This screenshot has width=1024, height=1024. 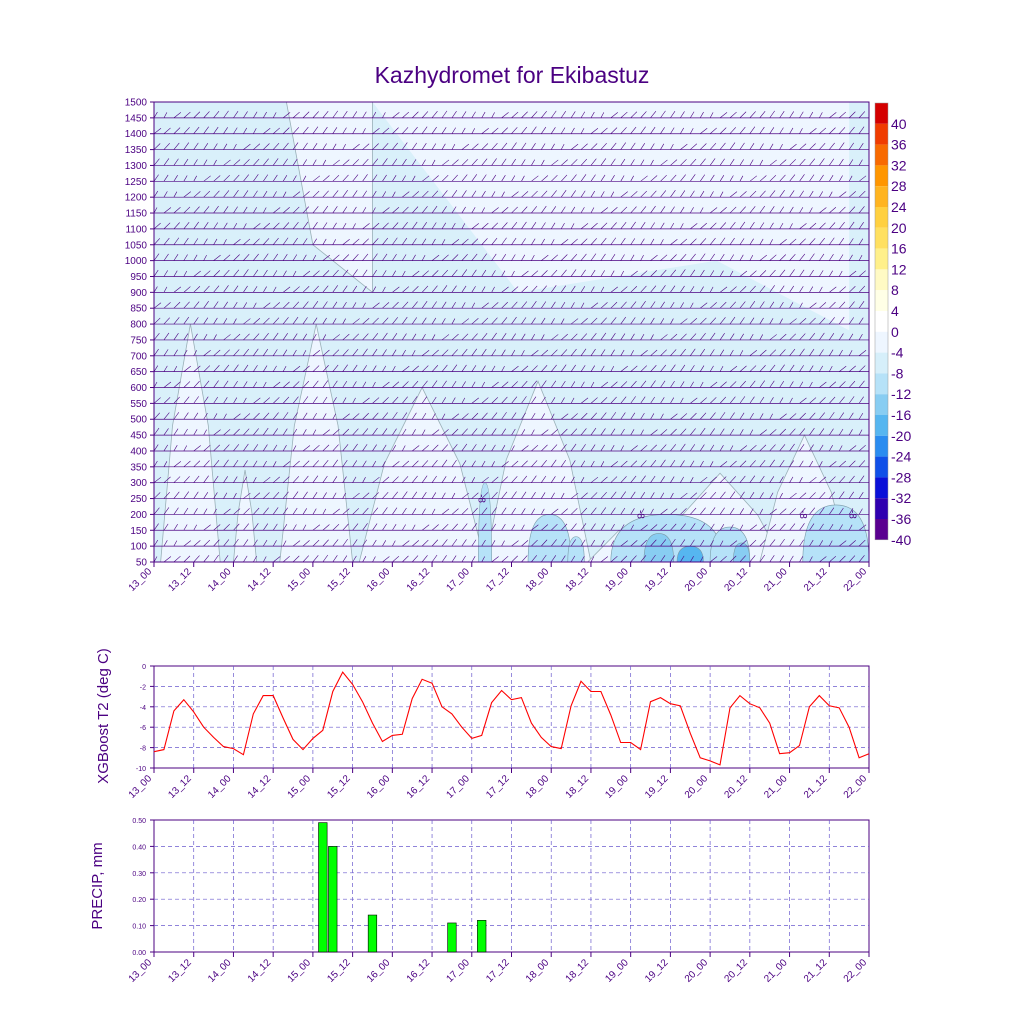 I want to click on x-tick-label: 13_00, so click(x=141, y=580).